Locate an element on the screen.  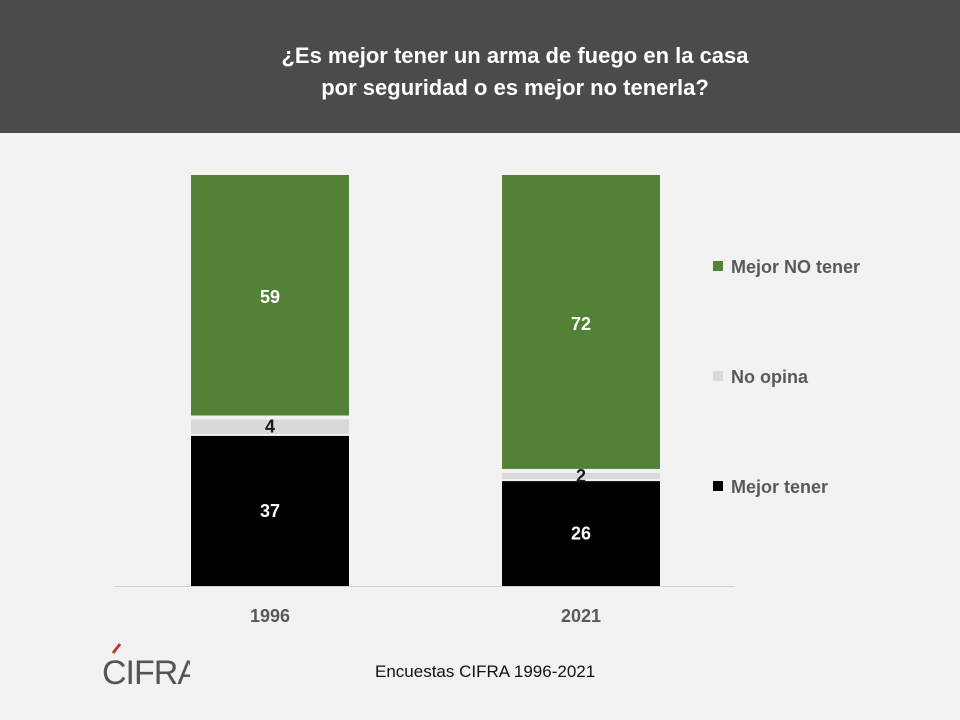
legend-swatch-mejor-no-tener is located at coordinates (718, 266).